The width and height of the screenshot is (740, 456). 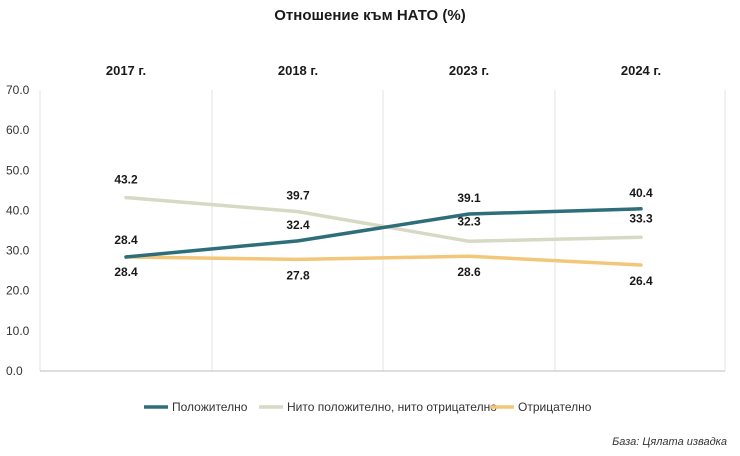 I want to click on y-tick-label: 0.0, so click(x=14, y=371).